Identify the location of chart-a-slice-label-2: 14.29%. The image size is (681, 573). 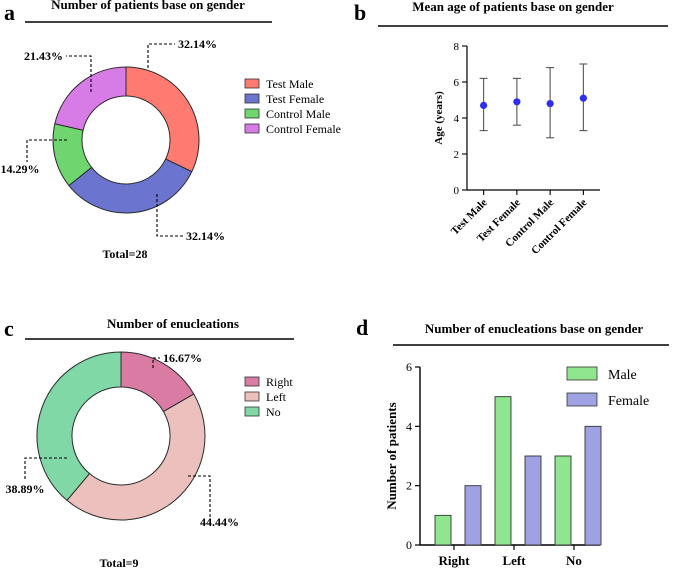
(20, 169).